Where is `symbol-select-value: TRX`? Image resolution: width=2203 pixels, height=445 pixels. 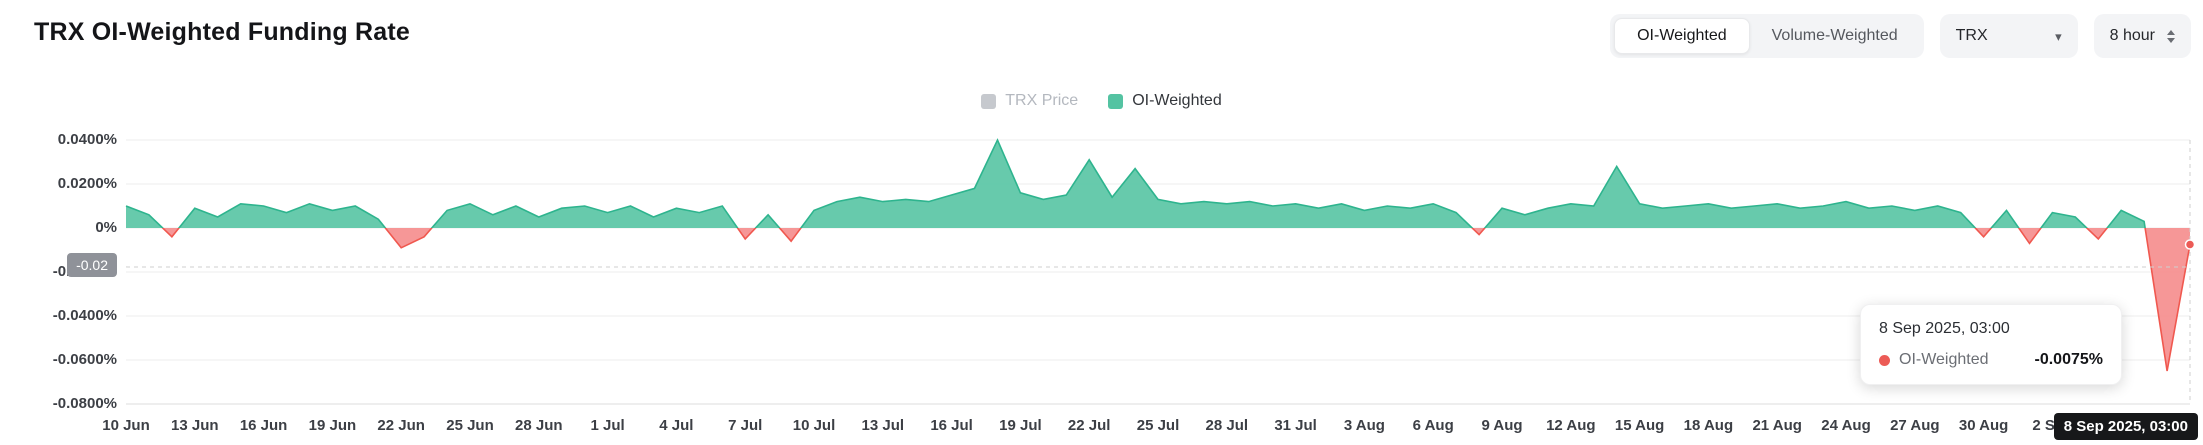 symbol-select-value: TRX is located at coordinates (1971, 35).